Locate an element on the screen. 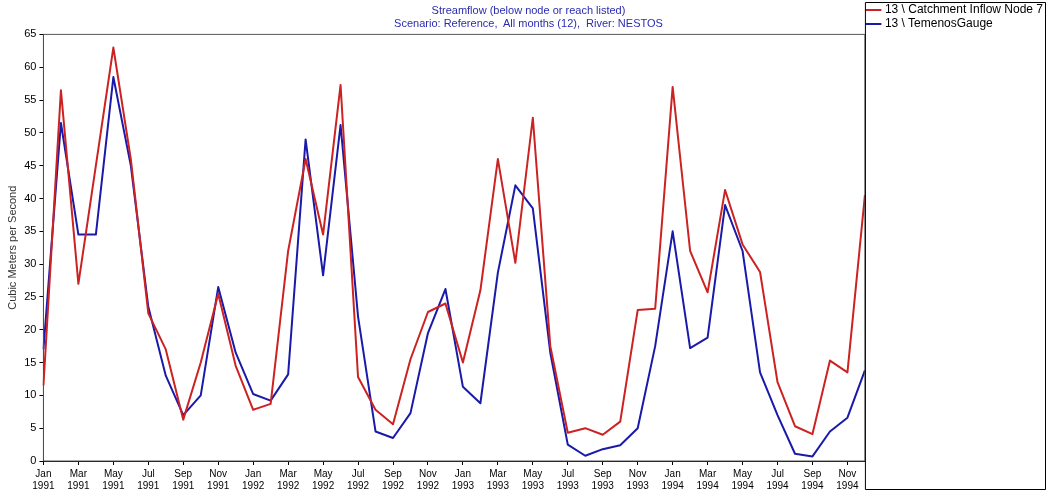  x-tick-label: Nov 1992 is located at coordinates (428, 479).